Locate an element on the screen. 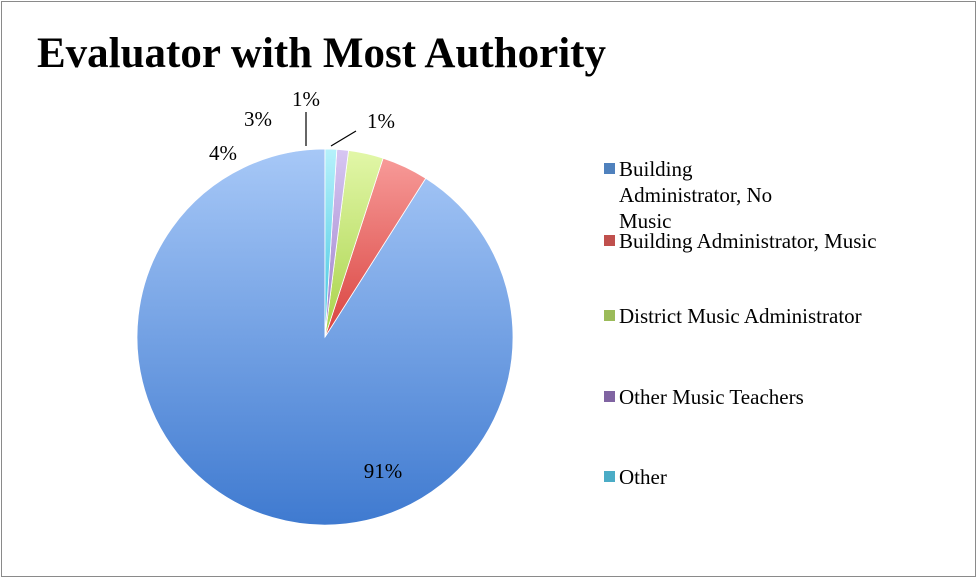 The width and height of the screenshot is (979, 580). data-label-2: 4% is located at coordinates (223, 153).